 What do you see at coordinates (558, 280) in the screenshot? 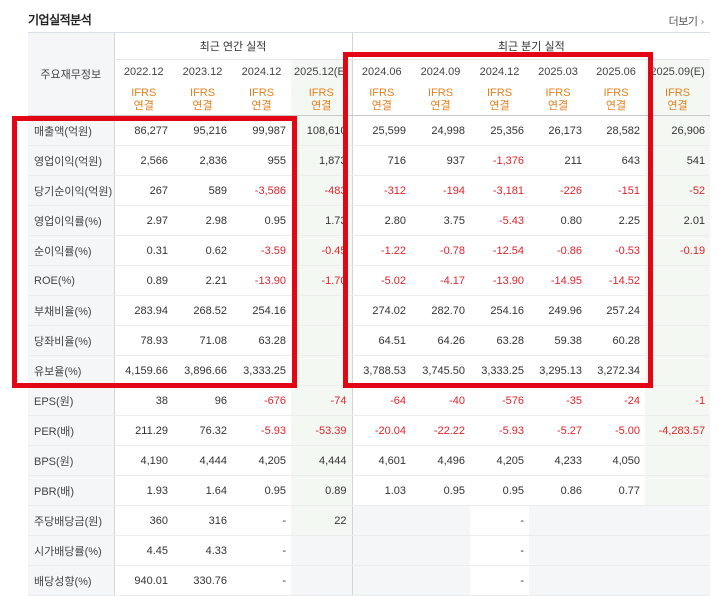
I see `value-cell: -14.95` at bounding box center [558, 280].